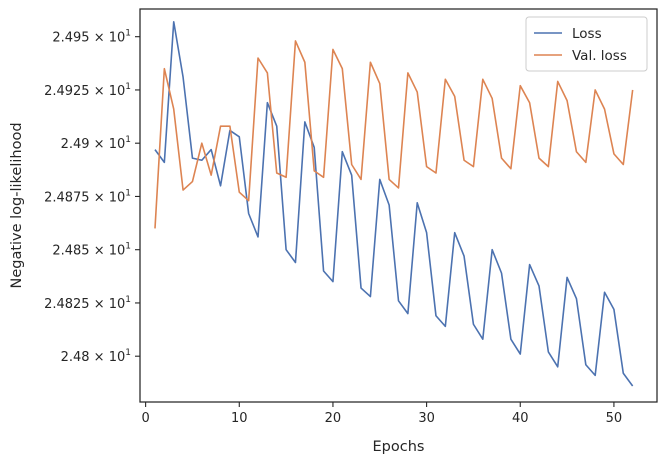 This screenshot has width=666, height=463. What do you see at coordinates (91, 37) in the screenshot?
I see `y-tick-label: 2.495 × 10¹` at bounding box center [91, 37].